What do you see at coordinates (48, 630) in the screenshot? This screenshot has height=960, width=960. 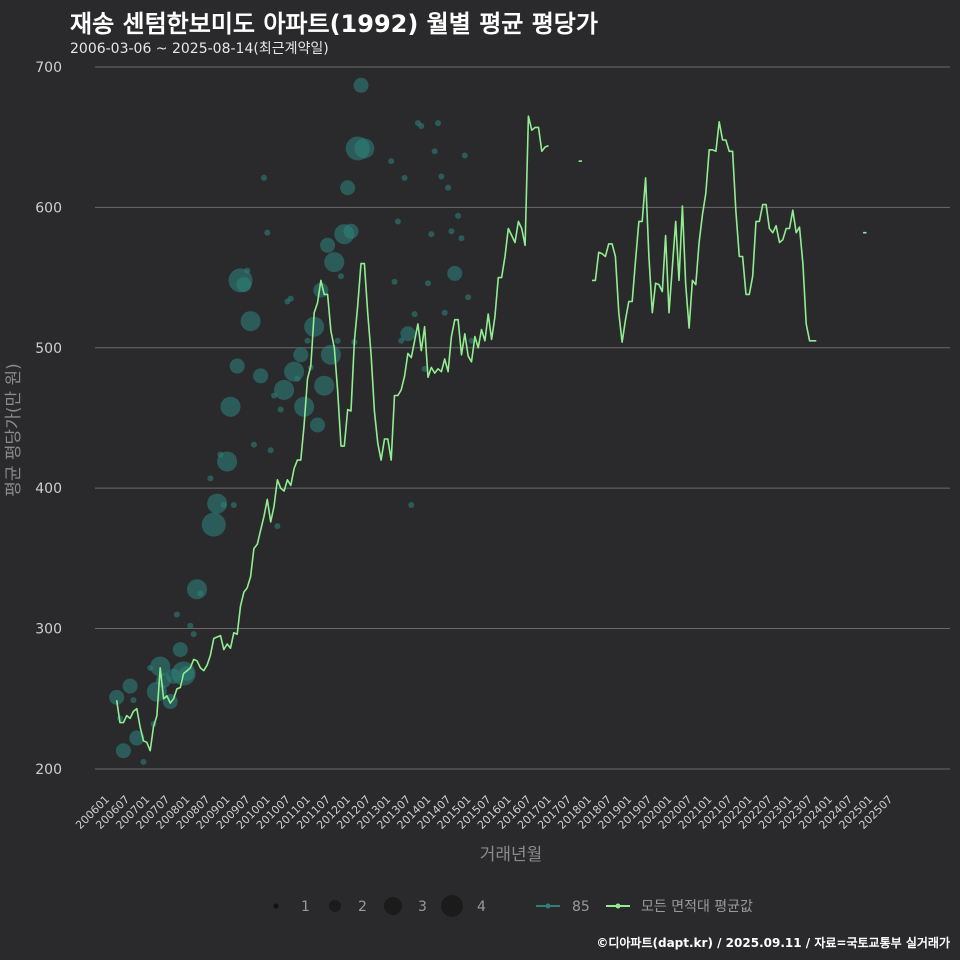 I see `y-tick-300: 300` at bounding box center [48, 630].